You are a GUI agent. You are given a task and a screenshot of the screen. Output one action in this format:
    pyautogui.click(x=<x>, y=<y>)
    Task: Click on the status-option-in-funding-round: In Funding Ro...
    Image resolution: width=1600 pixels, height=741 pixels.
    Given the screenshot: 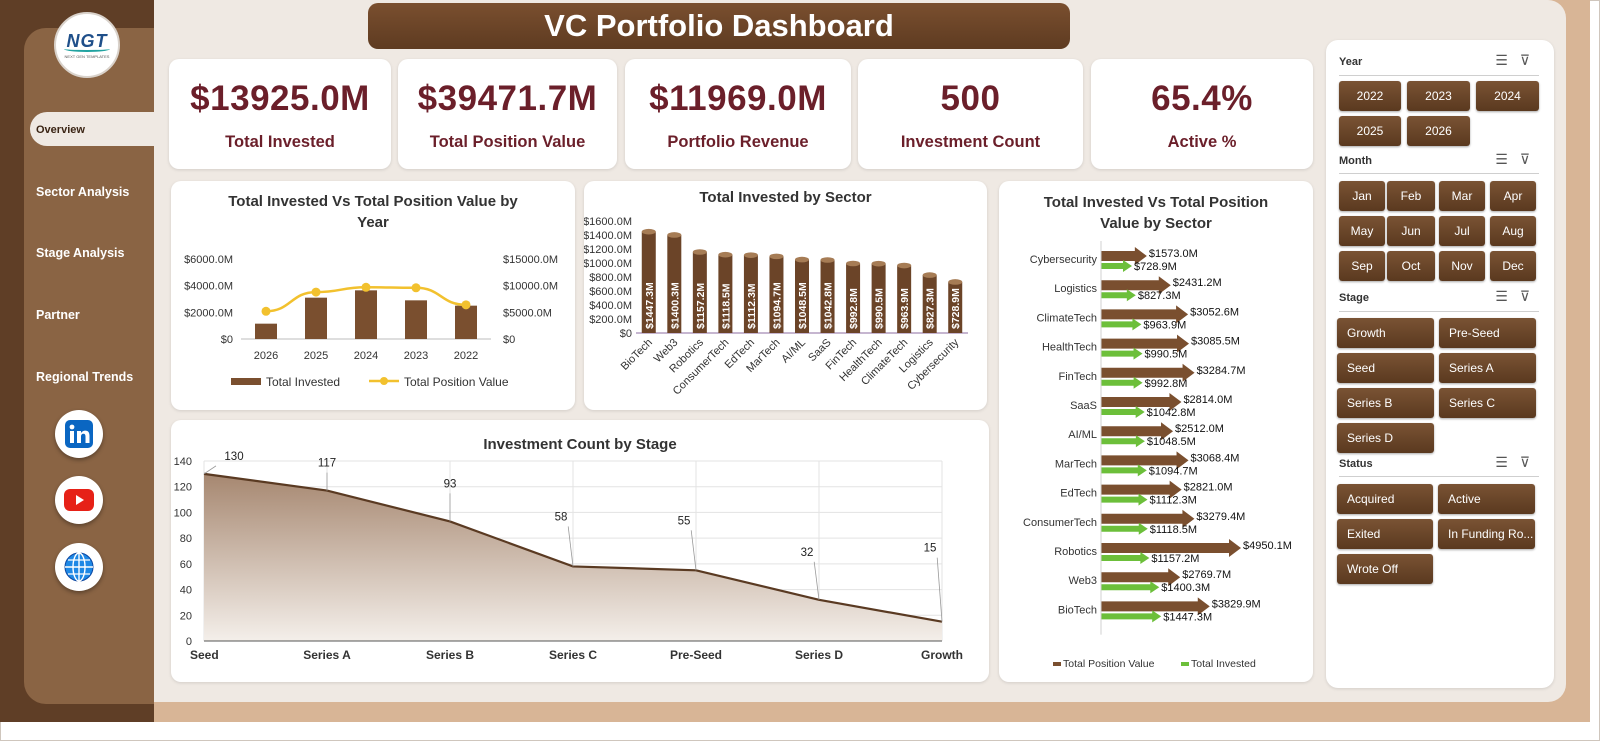 What is the action you would take?
    pyautogui.click(x=1486, y=534)
    